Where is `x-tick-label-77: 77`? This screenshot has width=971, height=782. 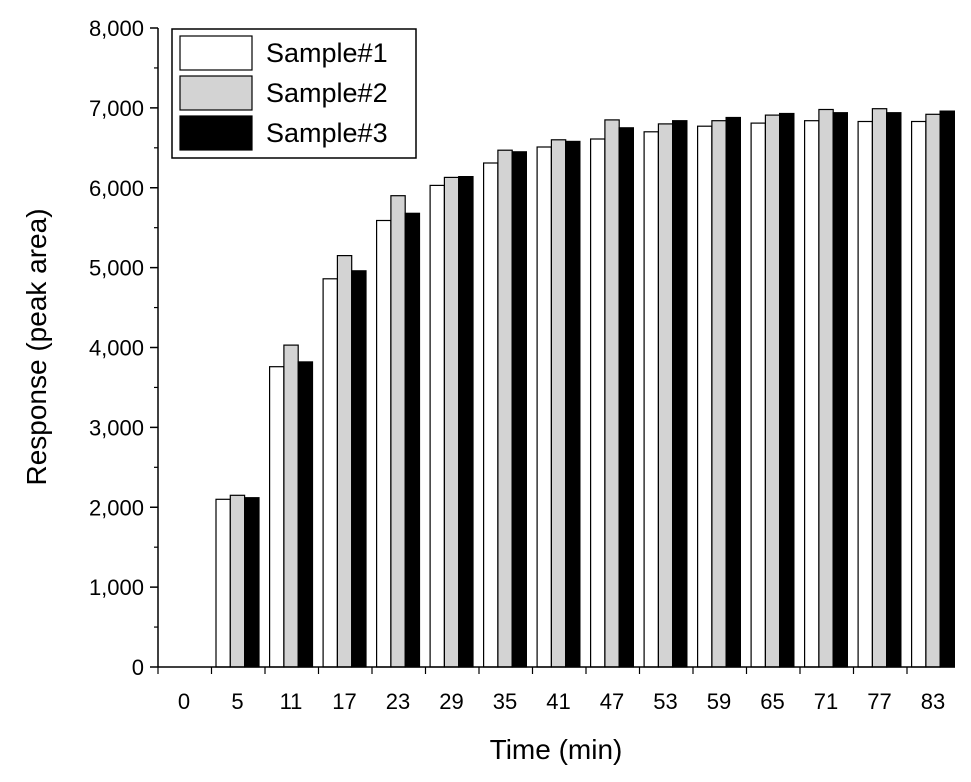
x-tick-label-77: 77 is located at coordinates (879, 701).